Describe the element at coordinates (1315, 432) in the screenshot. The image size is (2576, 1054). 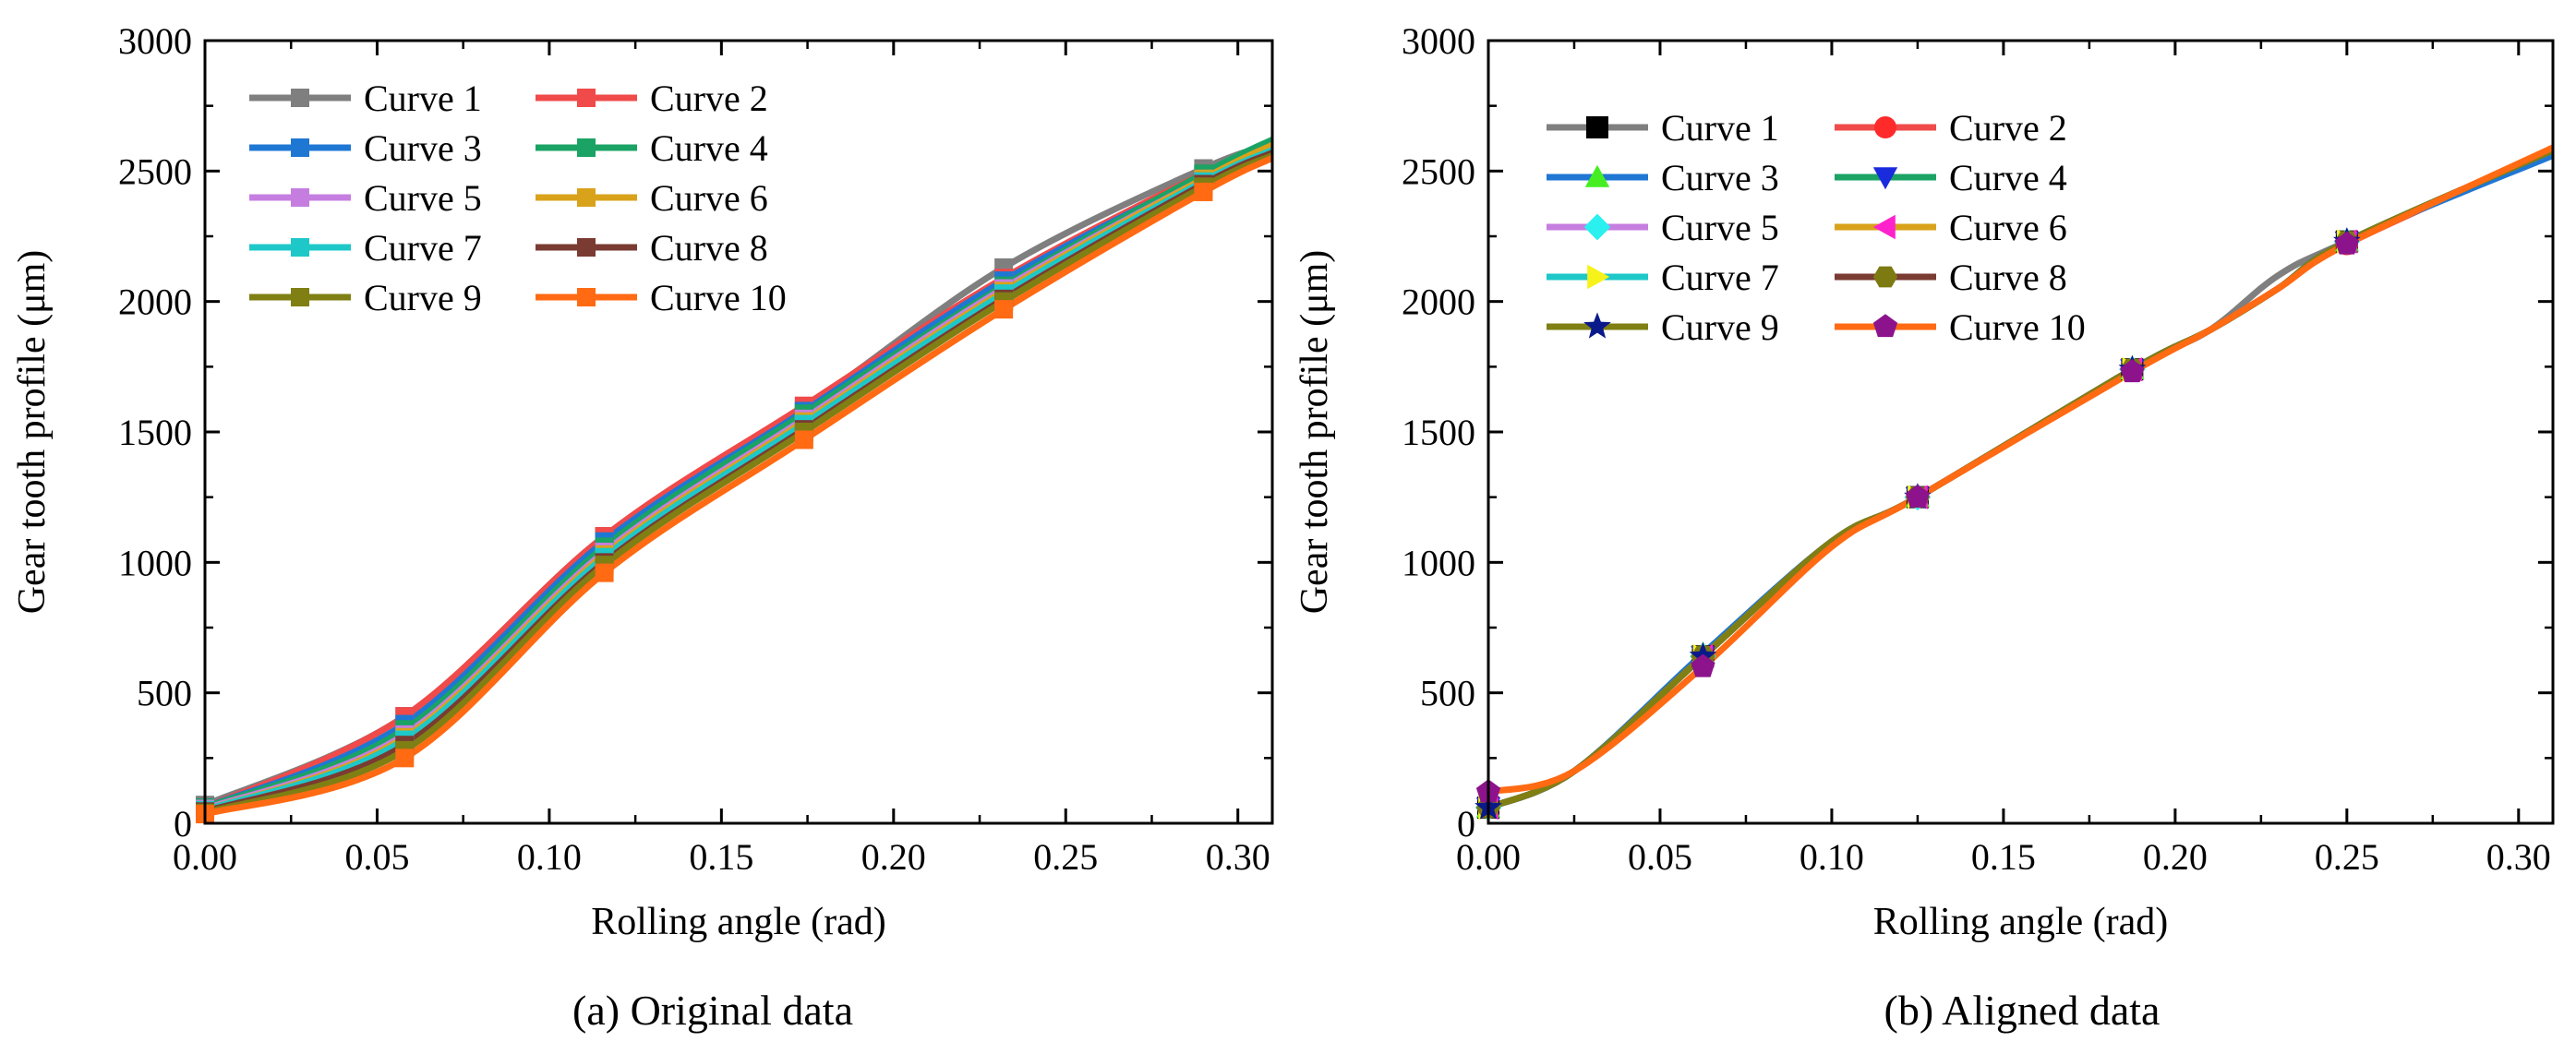
I see `y-axis-title: Gear tooth profile (μm)` at that location.